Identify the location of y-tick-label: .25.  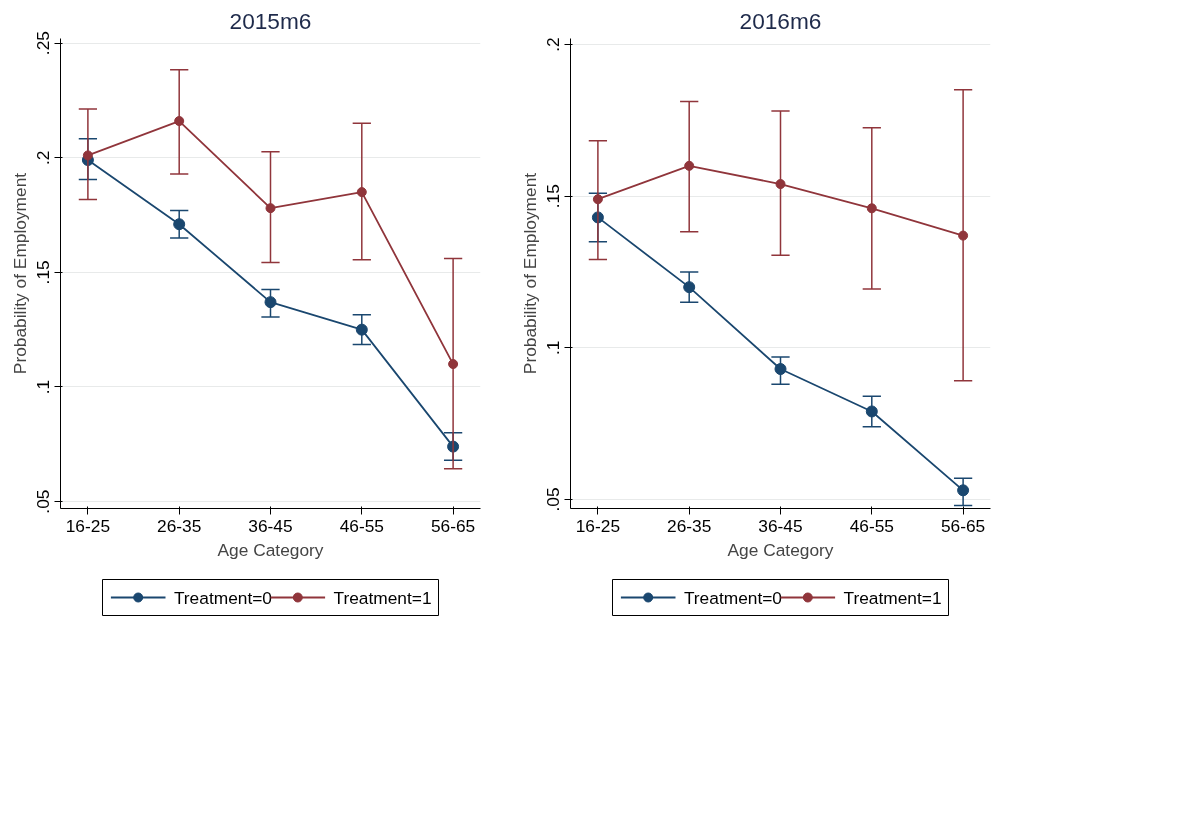
(43, 43).